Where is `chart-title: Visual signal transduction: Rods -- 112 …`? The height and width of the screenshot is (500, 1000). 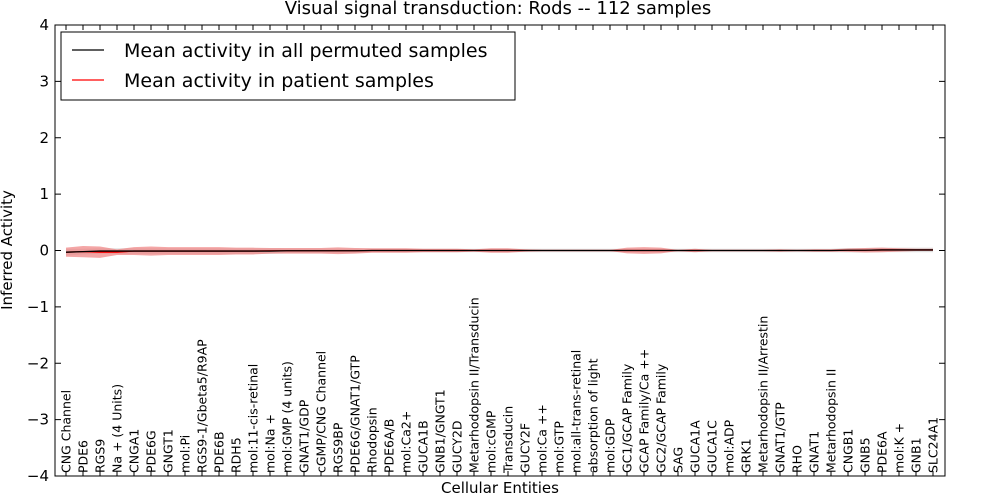
chart-title: Visual signal transduction: Rods -- 112 … is located at coordinates (498, 9).